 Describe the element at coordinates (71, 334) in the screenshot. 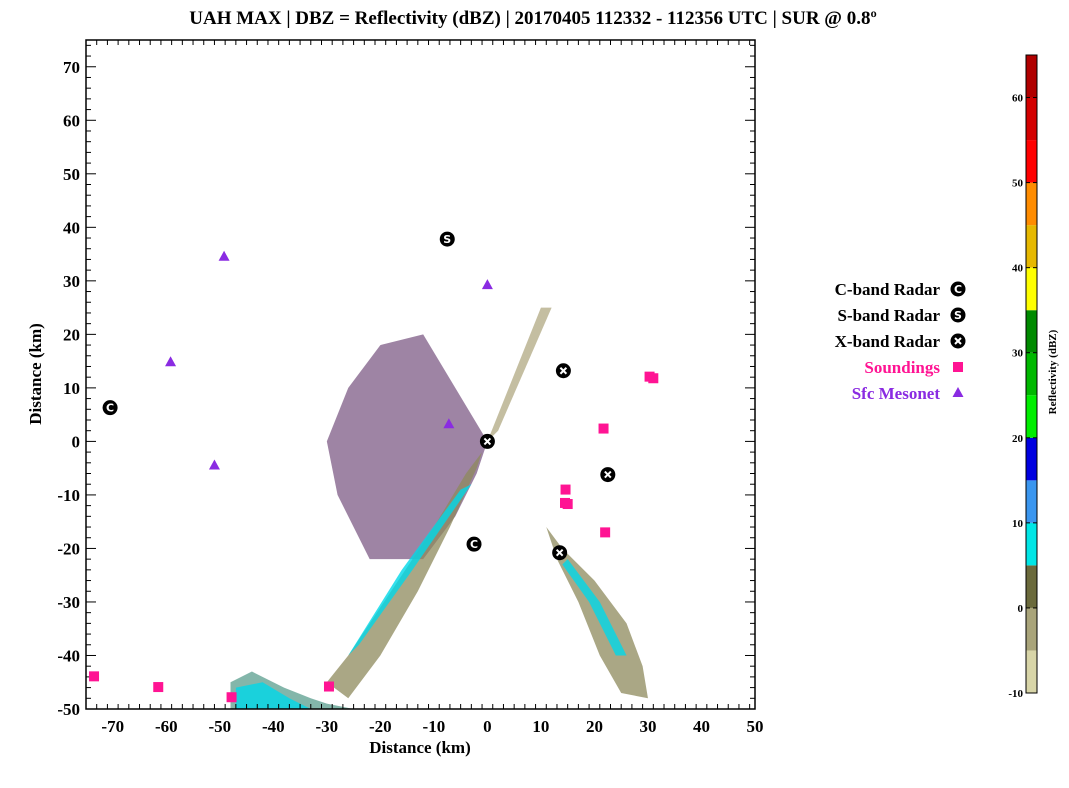

I see `y-tick-label: 20` at that location.